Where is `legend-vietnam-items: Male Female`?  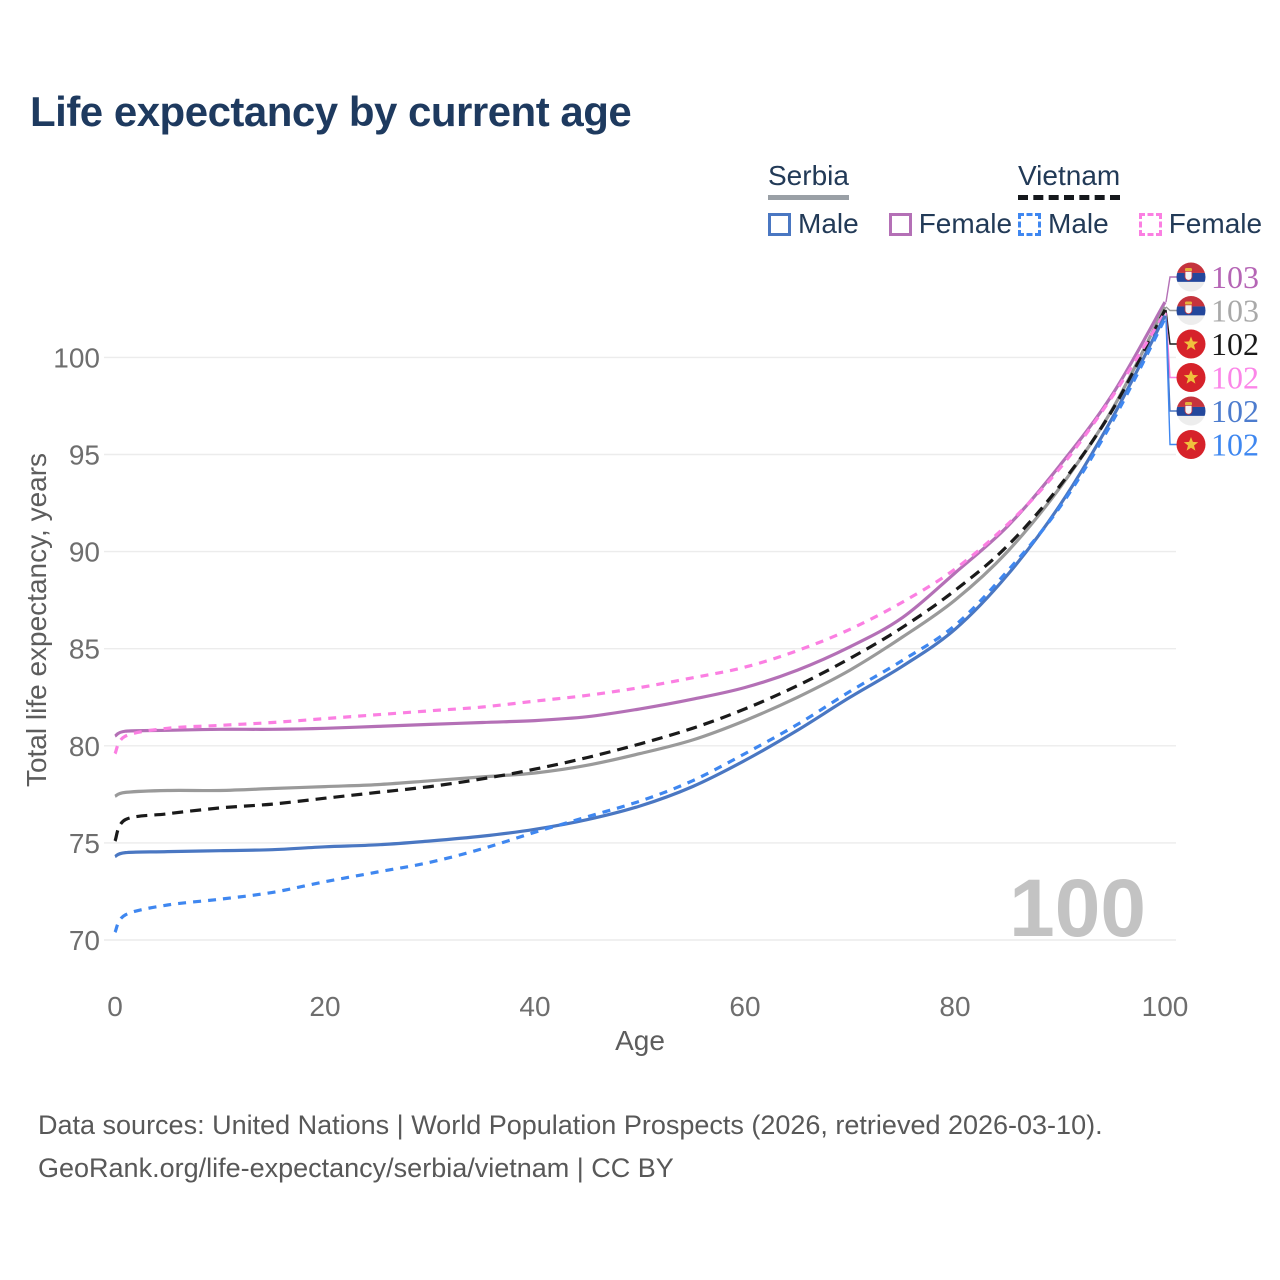 legend-vietnam-items: Male Female is located at coordinates (1140, 224).